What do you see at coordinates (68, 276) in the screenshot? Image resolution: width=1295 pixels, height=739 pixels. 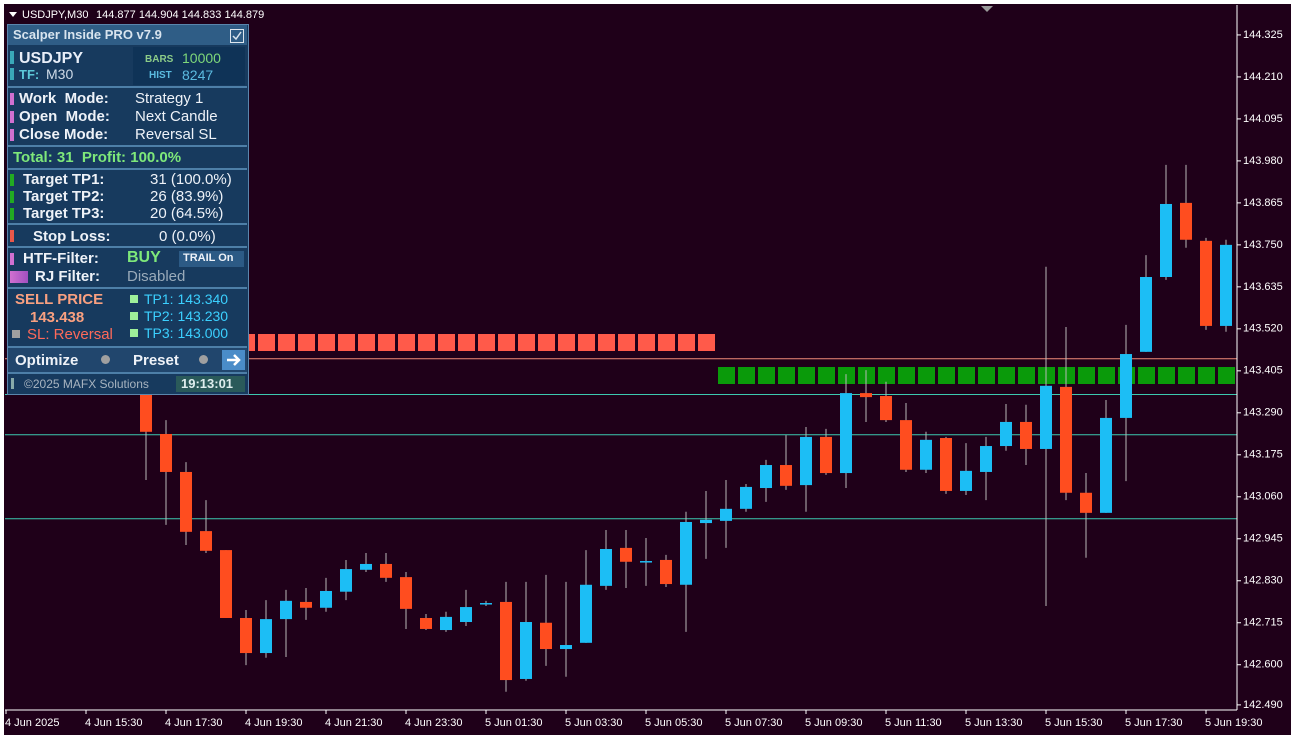 I see `rj-label: RJ Filter:` at bounding box center [68, 276].